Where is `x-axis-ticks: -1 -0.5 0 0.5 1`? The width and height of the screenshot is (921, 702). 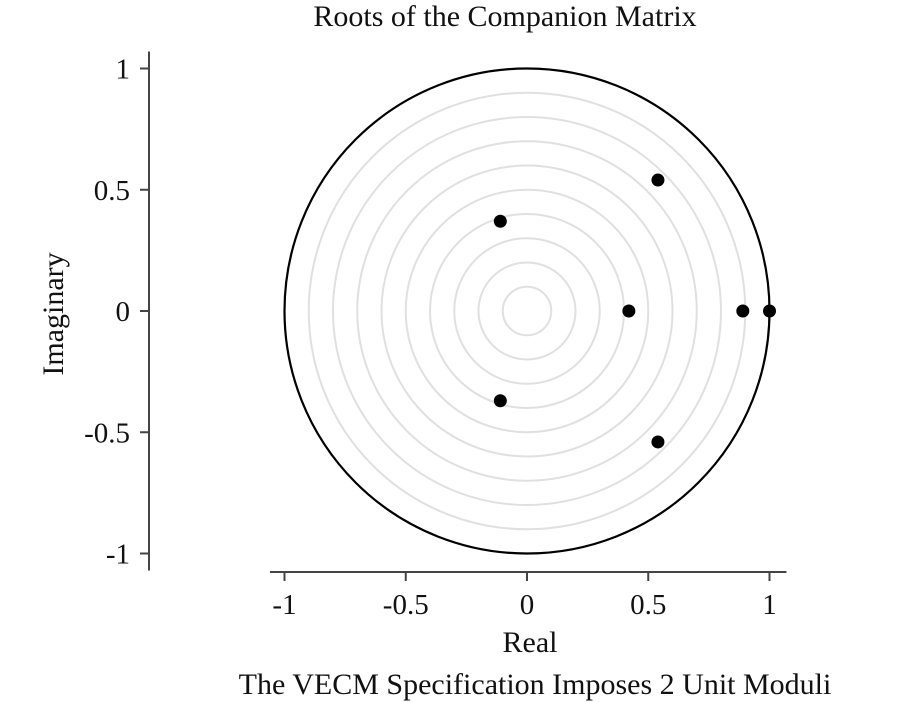
x-axis-ticks: -1 -0.5 0 0.5 1 is located at coordinates (524, 596).